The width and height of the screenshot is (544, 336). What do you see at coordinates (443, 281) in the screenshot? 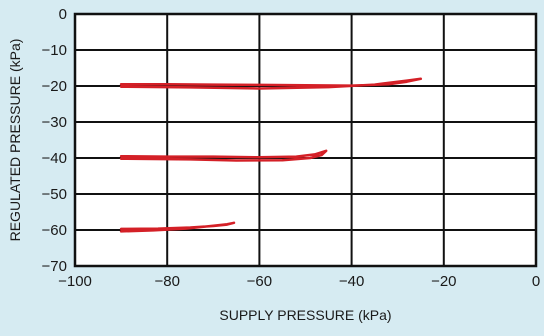
I see `x-tick-label: −20` at bounding box center [443, 281].